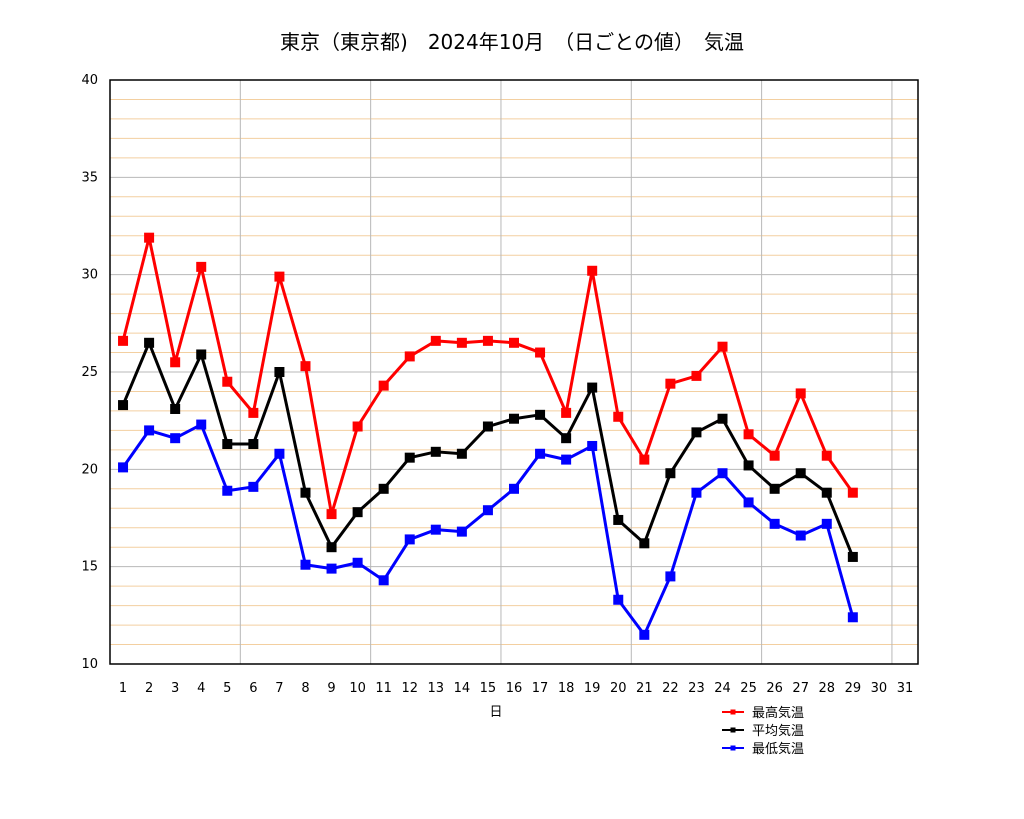 Image resolution: width=1024 pixels, height=819 pixels. Describe the element at coordinates (800, 688) in the screenshot. I see `x-tick-label: 27` at that location.